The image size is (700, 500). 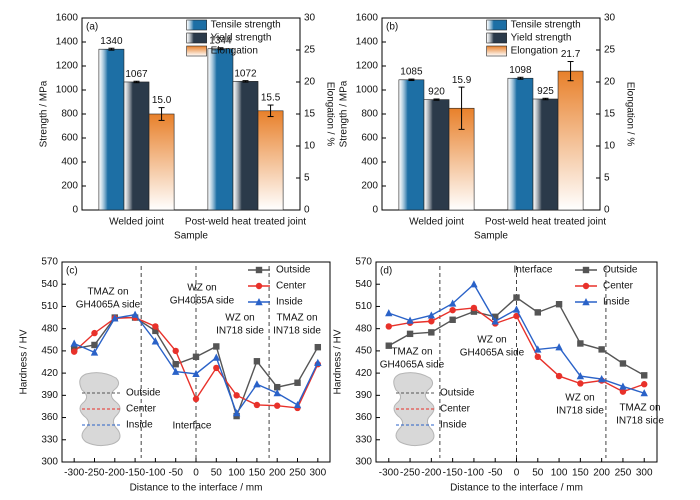 What do you see at coordinates (220, 40) in the screenshot?
I see `value-label: 1344` at bounding box center [220, 40].